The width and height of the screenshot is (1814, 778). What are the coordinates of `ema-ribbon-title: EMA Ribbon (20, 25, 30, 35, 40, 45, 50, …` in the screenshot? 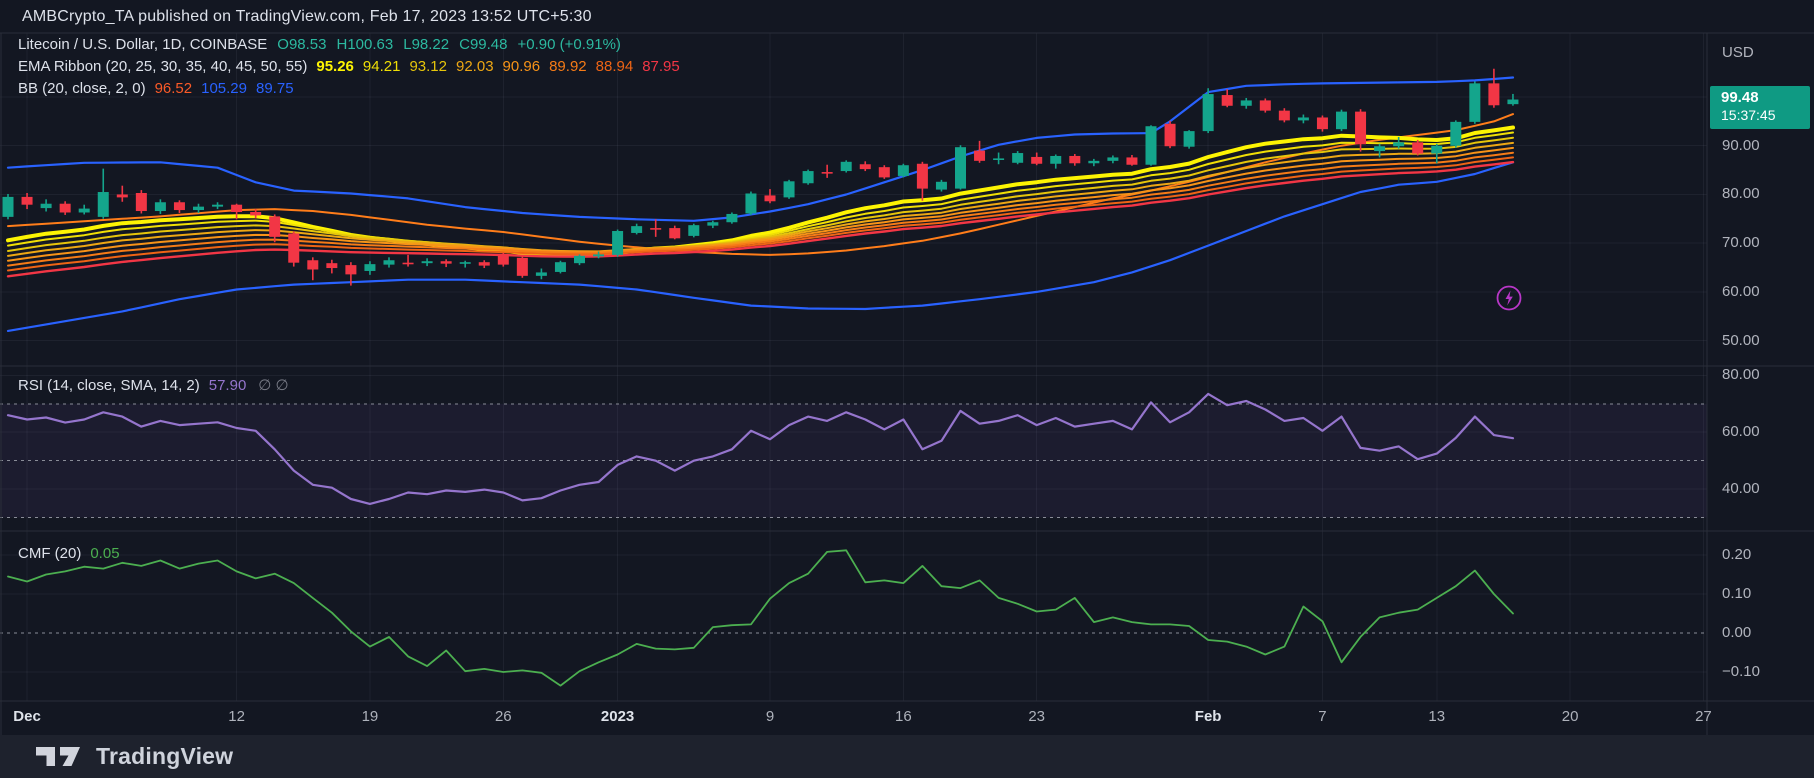 It's located at (163, 66).